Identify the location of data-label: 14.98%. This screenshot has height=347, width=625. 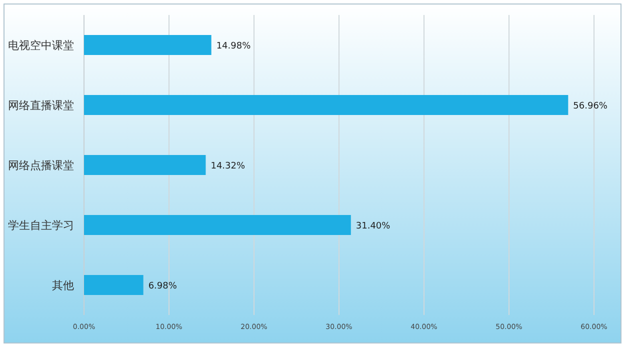
(234, 47).